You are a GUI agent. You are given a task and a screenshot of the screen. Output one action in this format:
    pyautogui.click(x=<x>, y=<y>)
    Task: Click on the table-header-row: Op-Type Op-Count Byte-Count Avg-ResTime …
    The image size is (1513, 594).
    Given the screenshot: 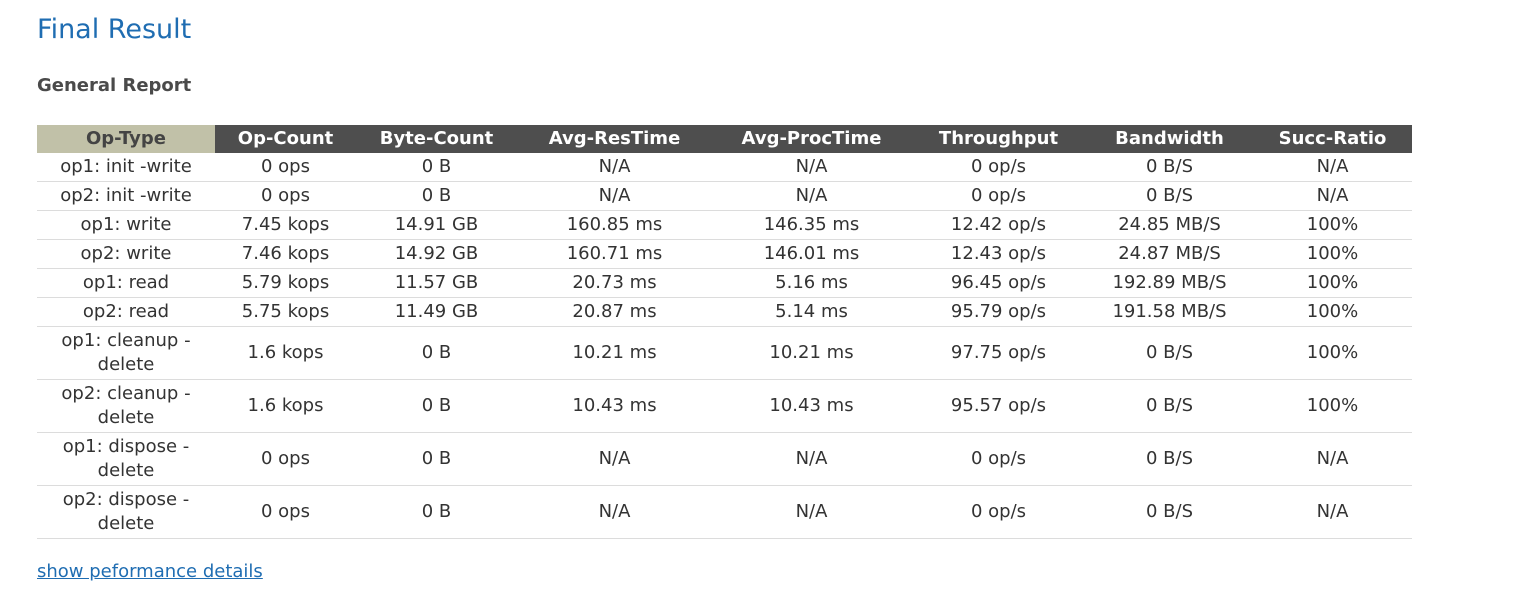 What is the action you would take?
    pyautogui.click(x=724, y=139)
    